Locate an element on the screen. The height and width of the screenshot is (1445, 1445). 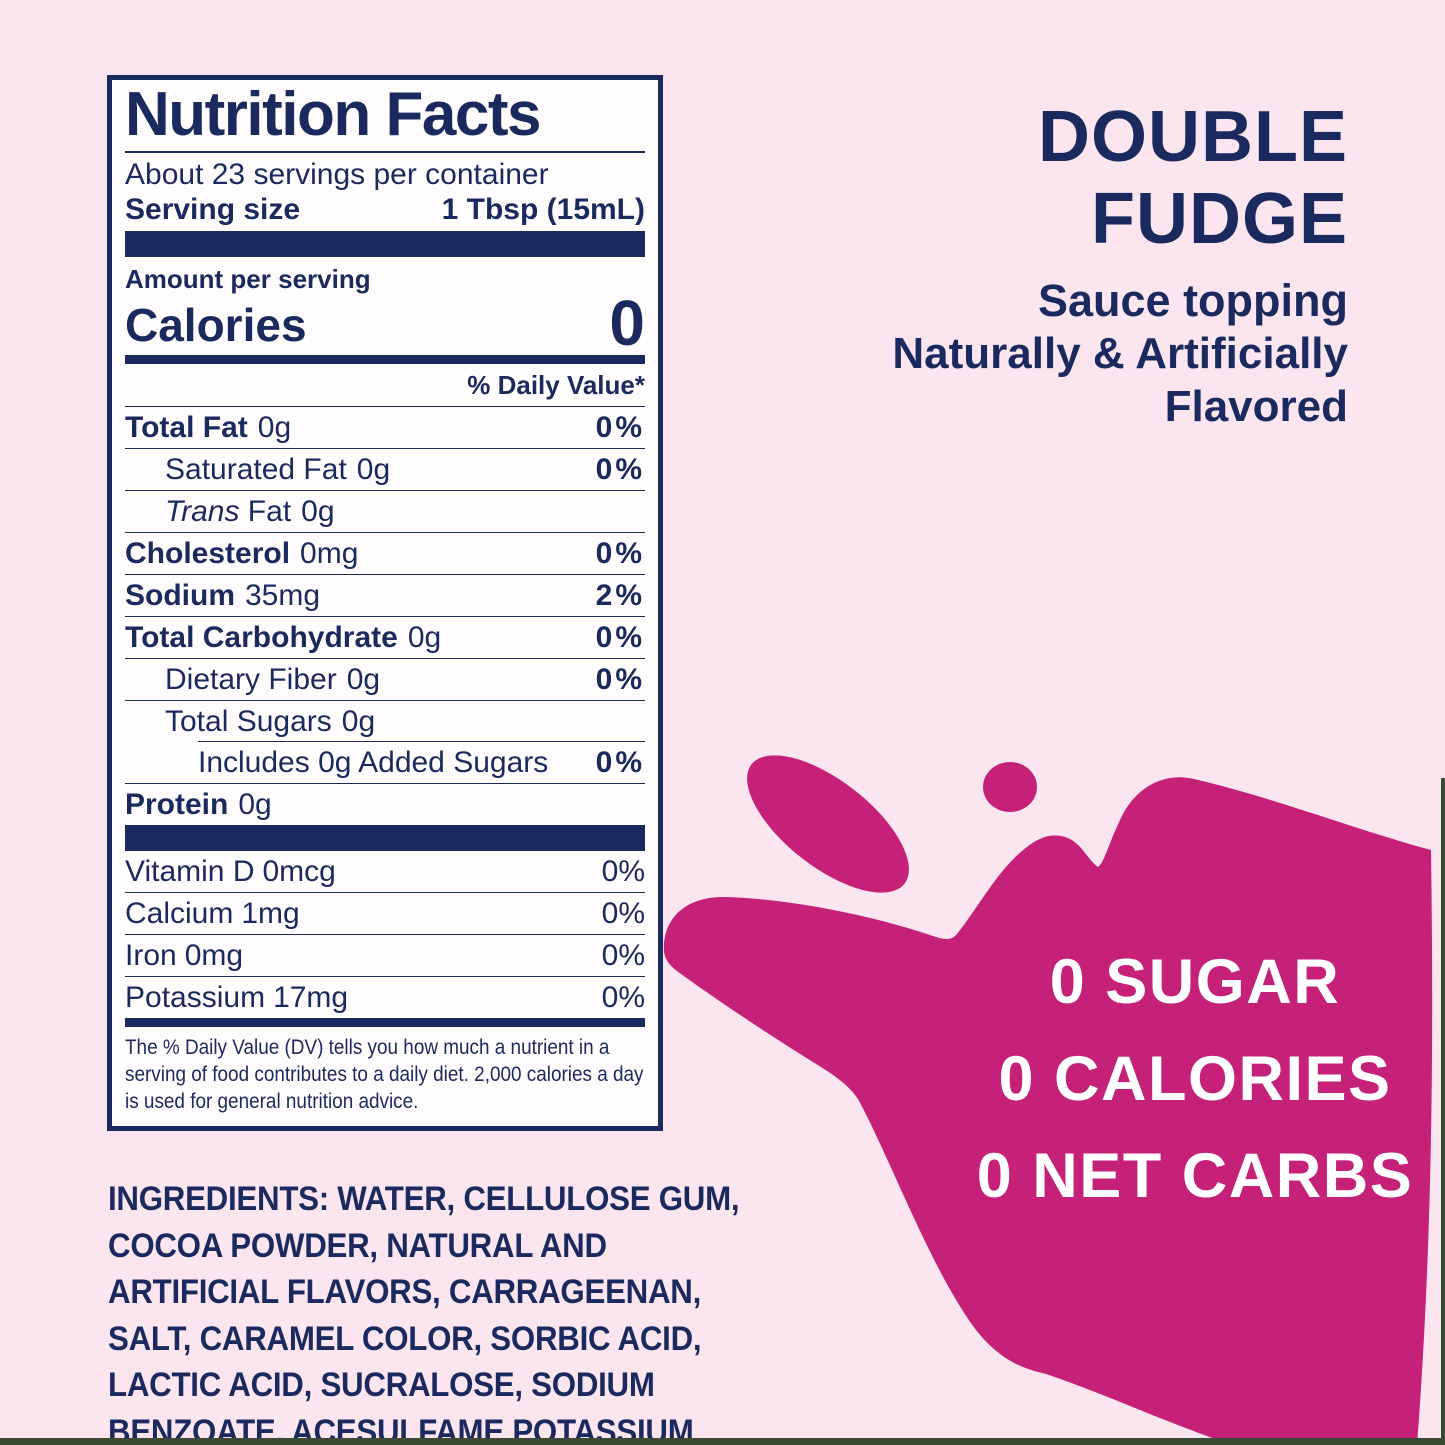
nutrient-row-protein: Protein 0g is located at coordinates (385, 804).